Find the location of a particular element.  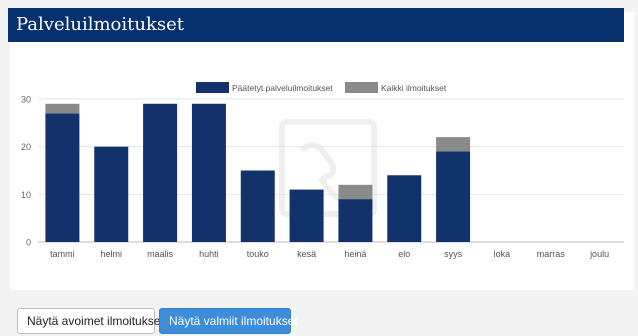

x-tick-label: marras is located at coordinates (551, 254).